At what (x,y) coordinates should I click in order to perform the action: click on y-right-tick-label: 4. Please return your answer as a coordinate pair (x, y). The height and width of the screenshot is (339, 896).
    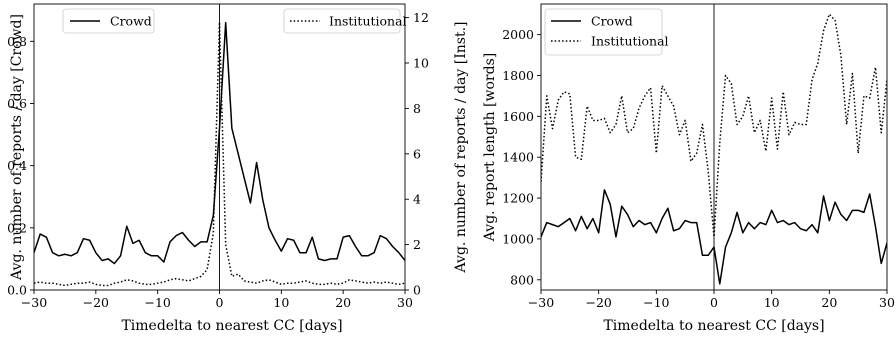
    Looking at the image, I should click on (417, 199).